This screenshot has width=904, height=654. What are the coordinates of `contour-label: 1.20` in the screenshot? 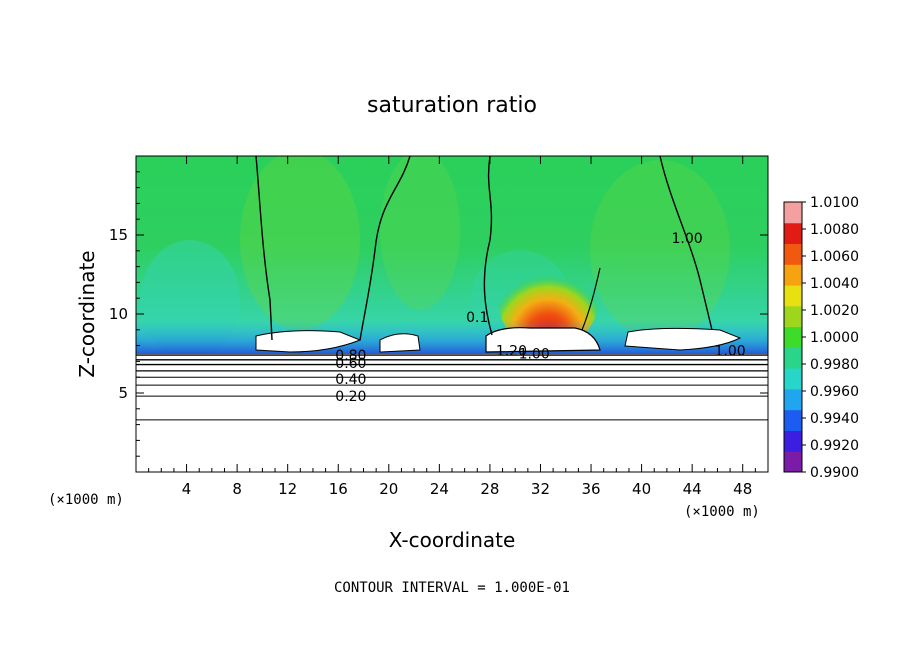 It's located at (511, 351).